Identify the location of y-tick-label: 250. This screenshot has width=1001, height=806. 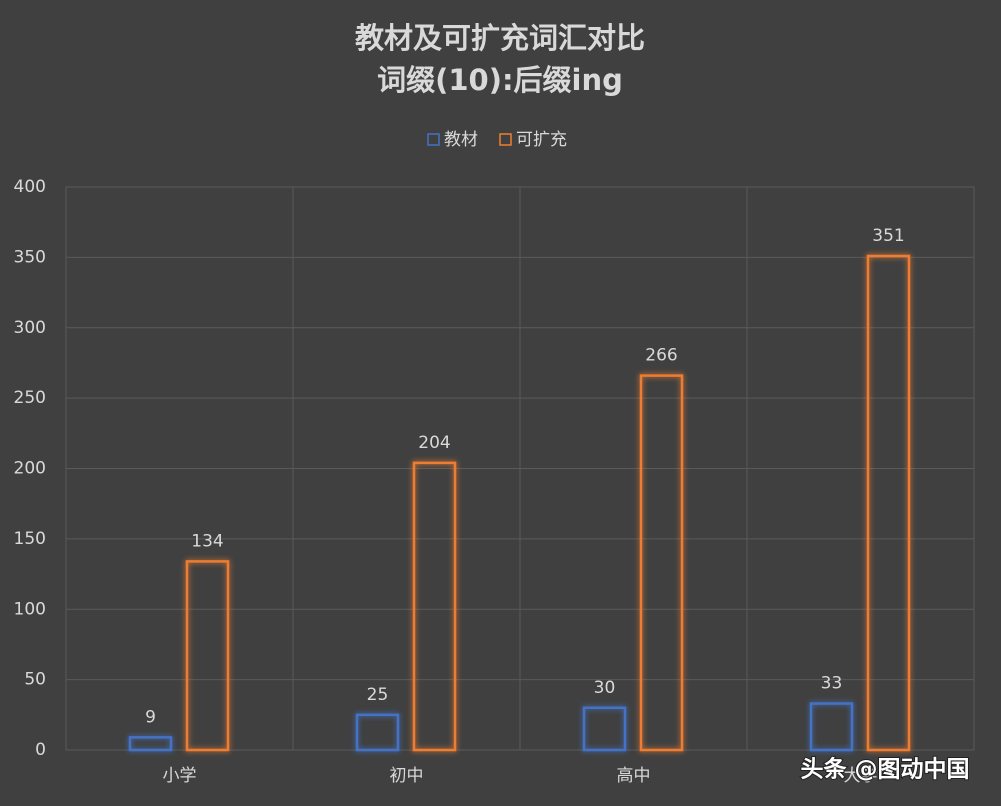
(30, 398).